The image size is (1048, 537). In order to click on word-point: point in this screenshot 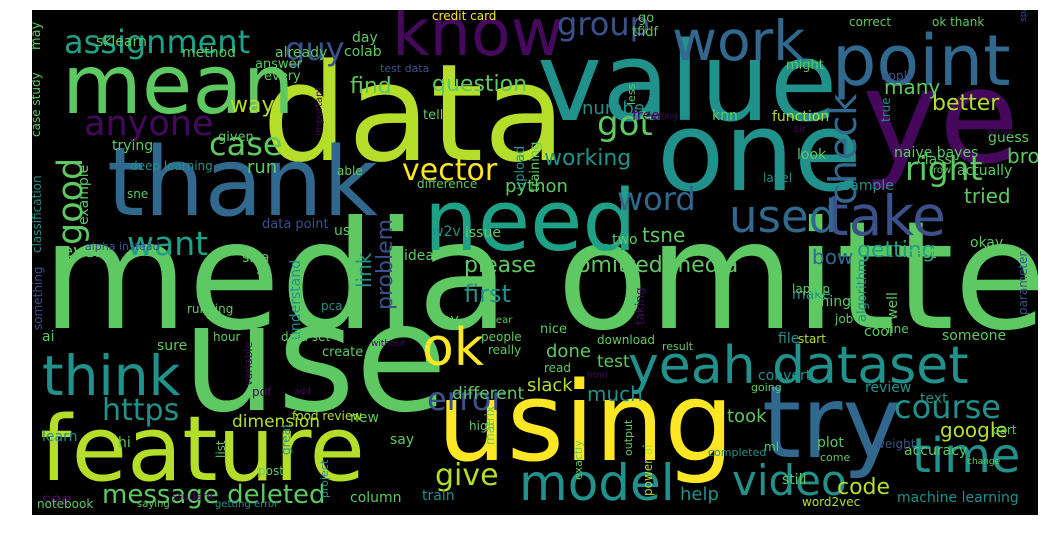, I will do `click(921, 61)`.